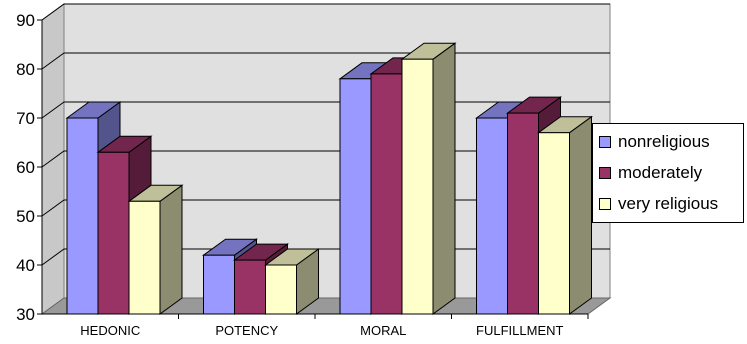 Image resolution: width=747 pixels, height=344 pixels. I want to click on gridline, so click(325, 12).